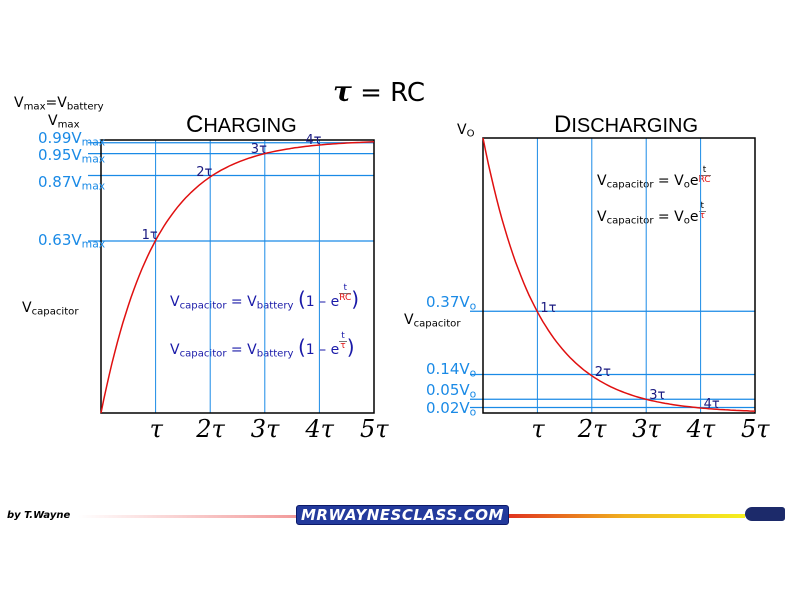 This screenshot has width=800, height=600. Describe the element at coordinates (275, 354) in the screenshot. I see `f-rhs-sub: battery` at that location.